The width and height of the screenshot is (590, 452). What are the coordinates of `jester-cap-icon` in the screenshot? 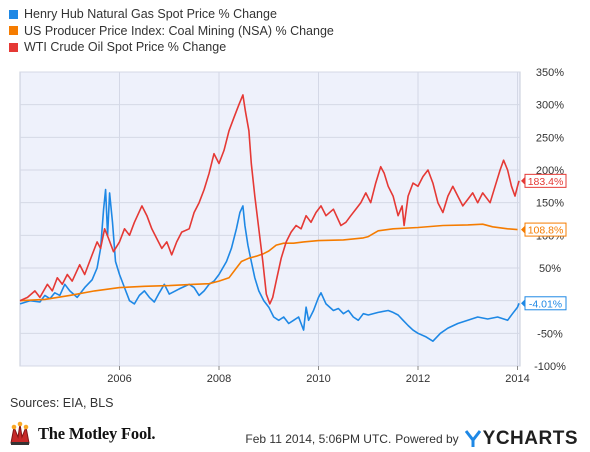 It's located at (20, 433).